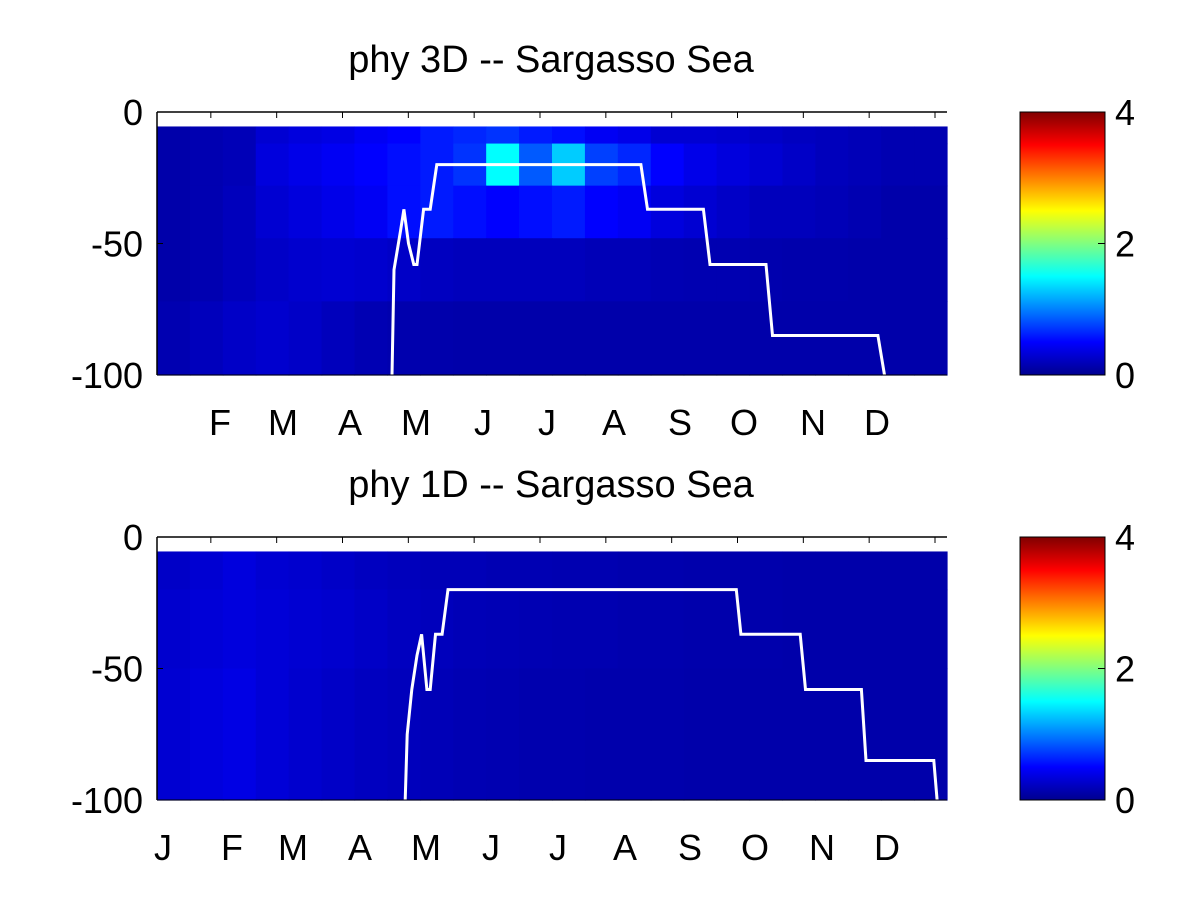 The image size is (1200, 900). I want to click on x-tick-label: F, so click(232, 847).